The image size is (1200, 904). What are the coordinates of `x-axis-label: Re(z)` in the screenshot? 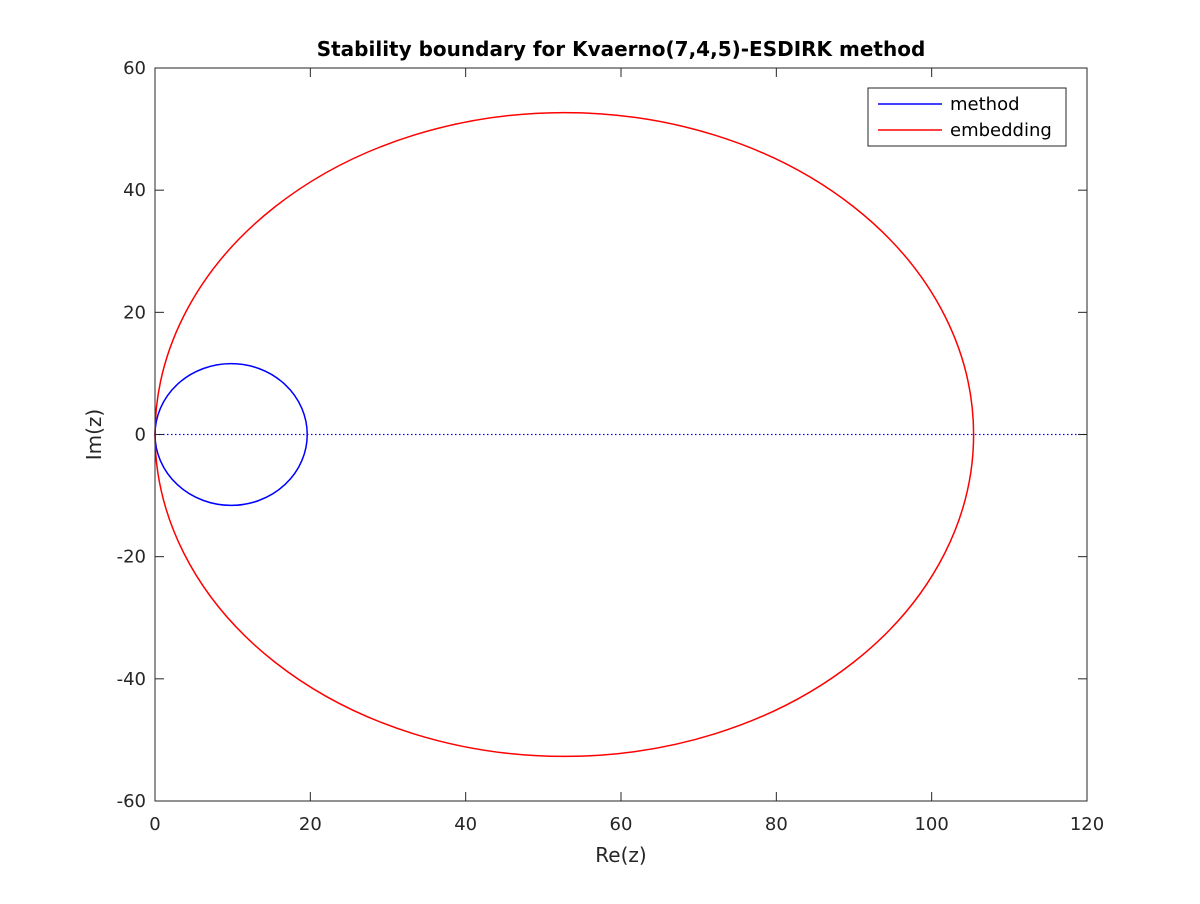 It's located at (620, 855).